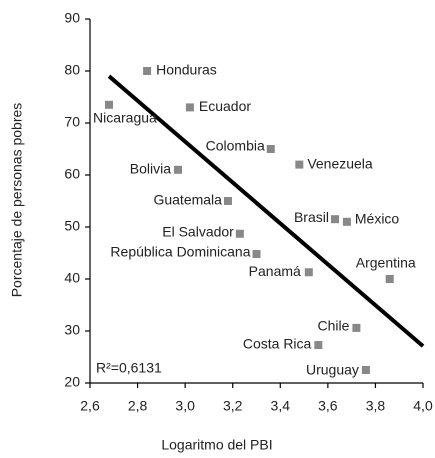  I want to click on point-label: Honduras, so click(186, 70).